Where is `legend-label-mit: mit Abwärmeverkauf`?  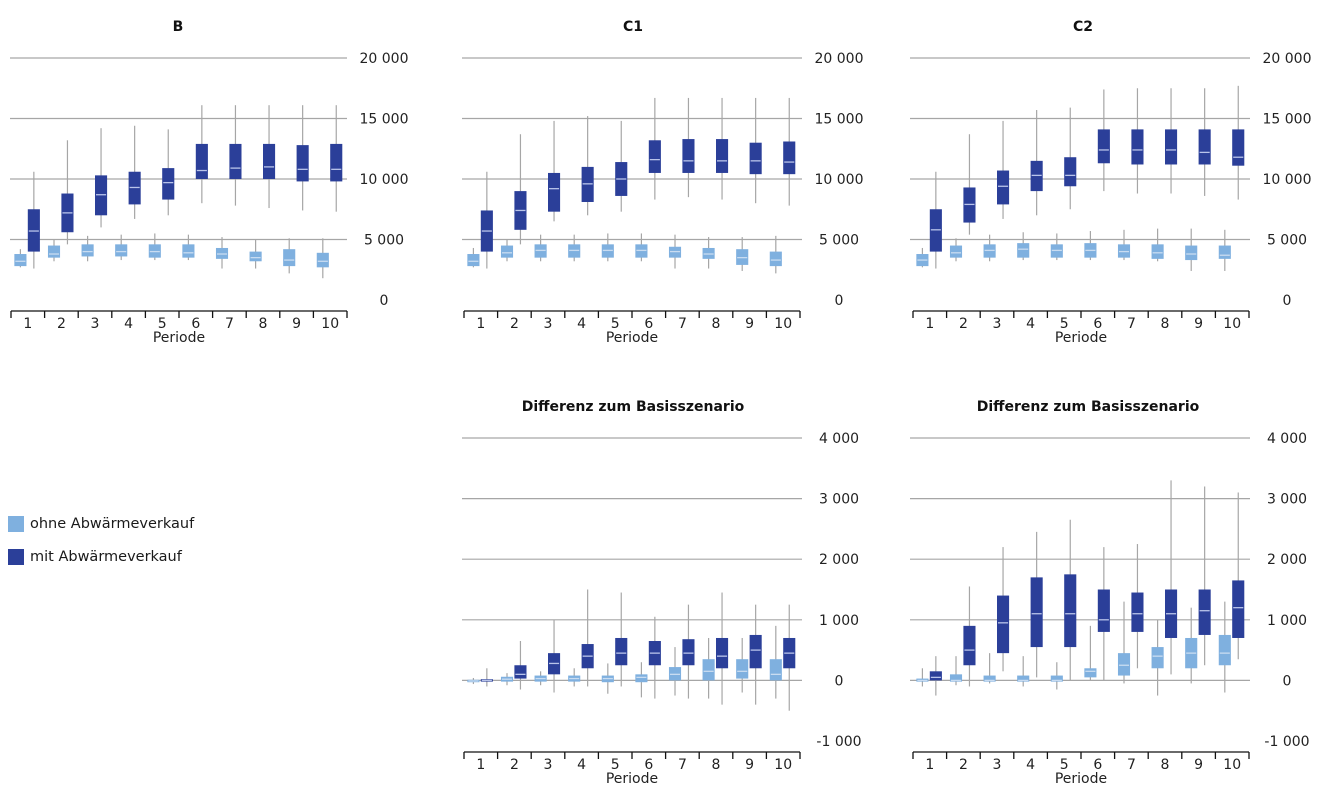
legend-label-mit: mit Abwärmeverkauf is located at coordinates (106, 557).